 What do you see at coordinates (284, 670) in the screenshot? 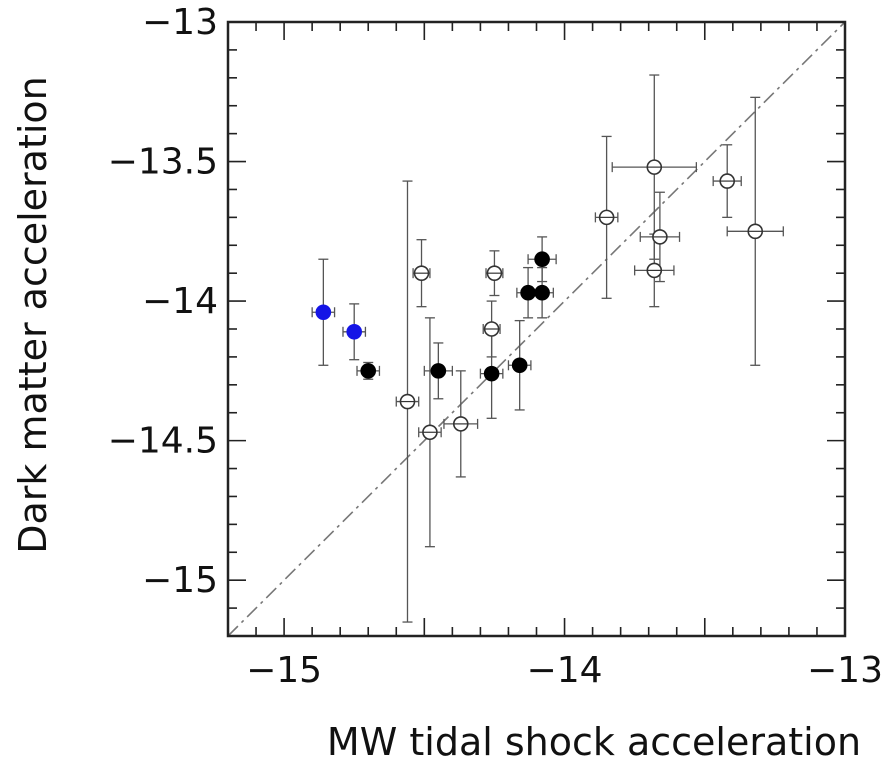
I see `x-tick-label: −15` at bounding box center [284, 670].